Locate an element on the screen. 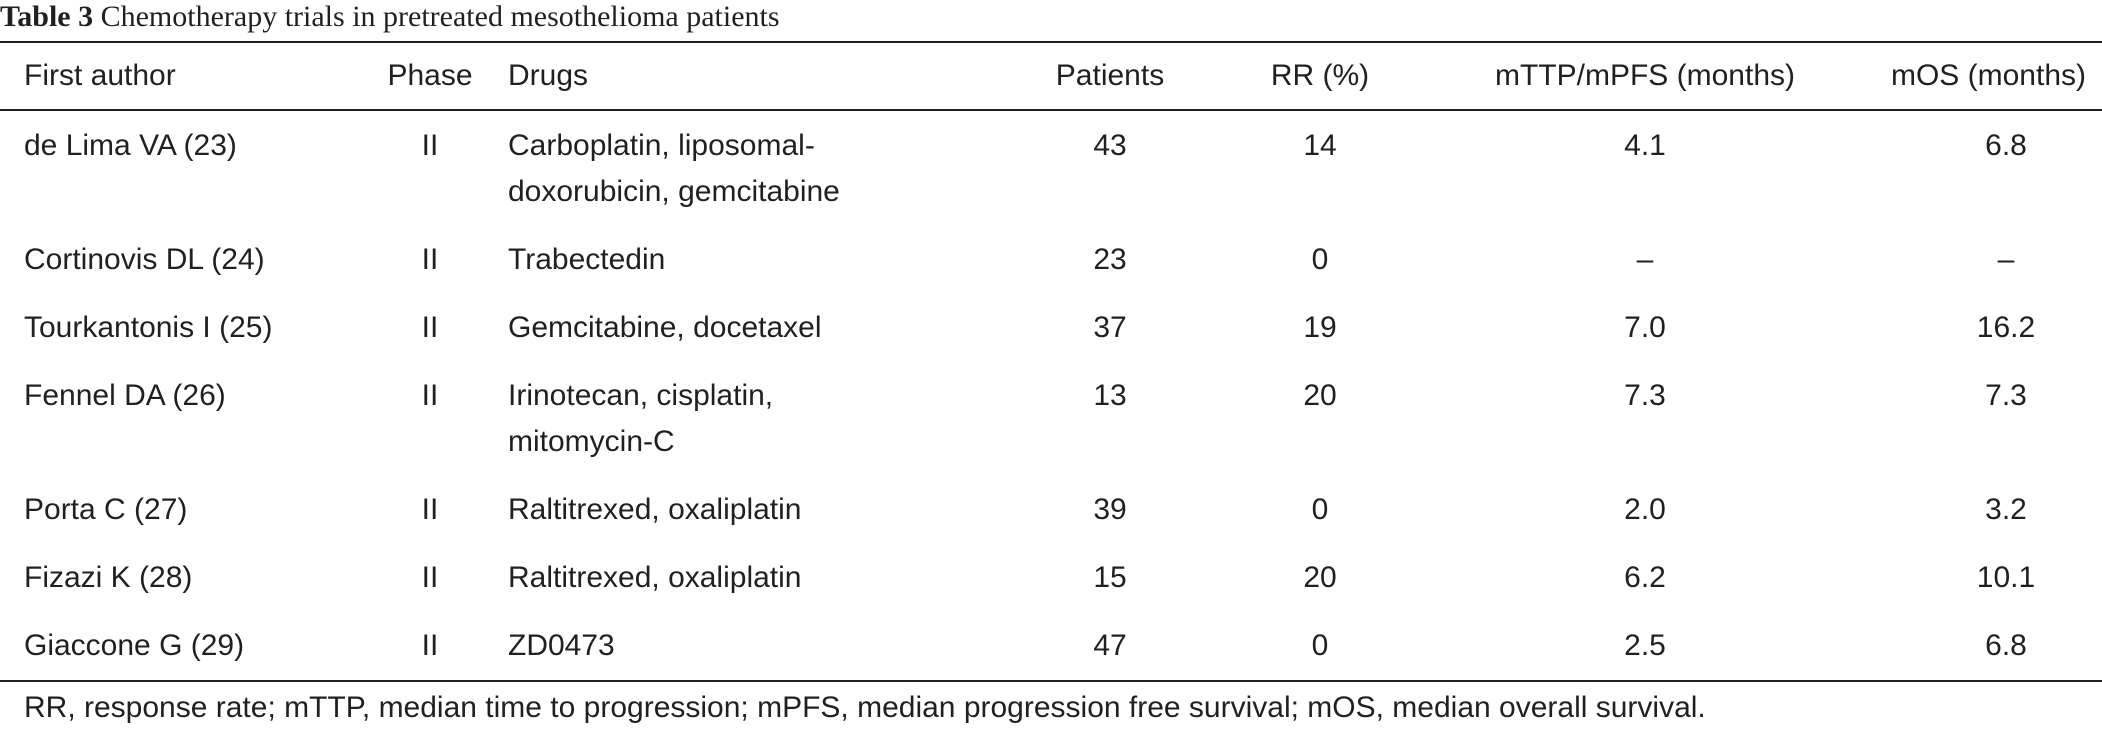 This screenshot has width=2102, height=732. table-row: Giaccone G (29) II ZD0473 47 0 2.5 6.8 is located at coordinates (1051, 646).